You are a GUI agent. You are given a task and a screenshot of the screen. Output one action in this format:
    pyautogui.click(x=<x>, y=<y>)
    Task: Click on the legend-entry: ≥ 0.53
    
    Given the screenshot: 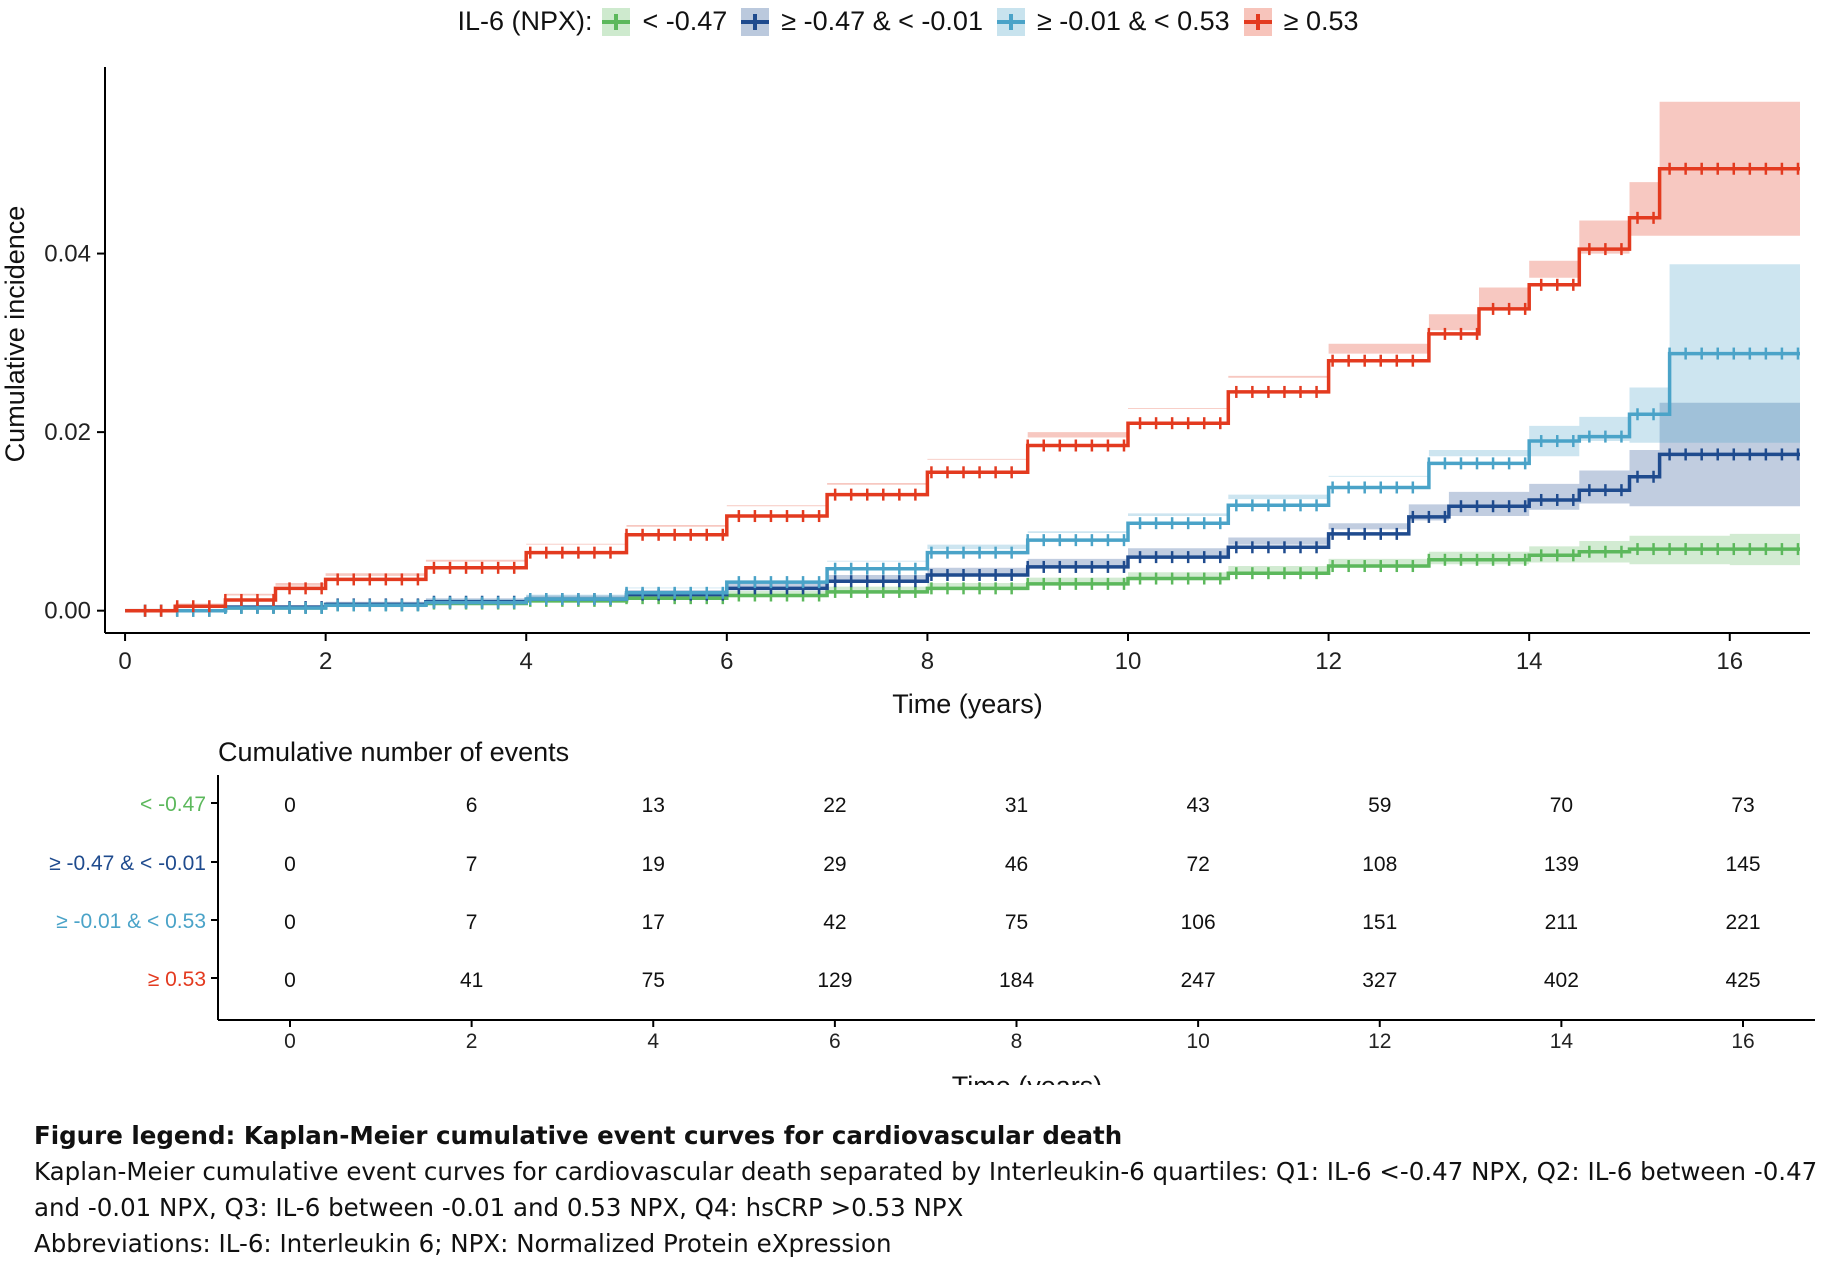 What is the action you would take?
    pyautogui.click(x=1301, y=21)
    